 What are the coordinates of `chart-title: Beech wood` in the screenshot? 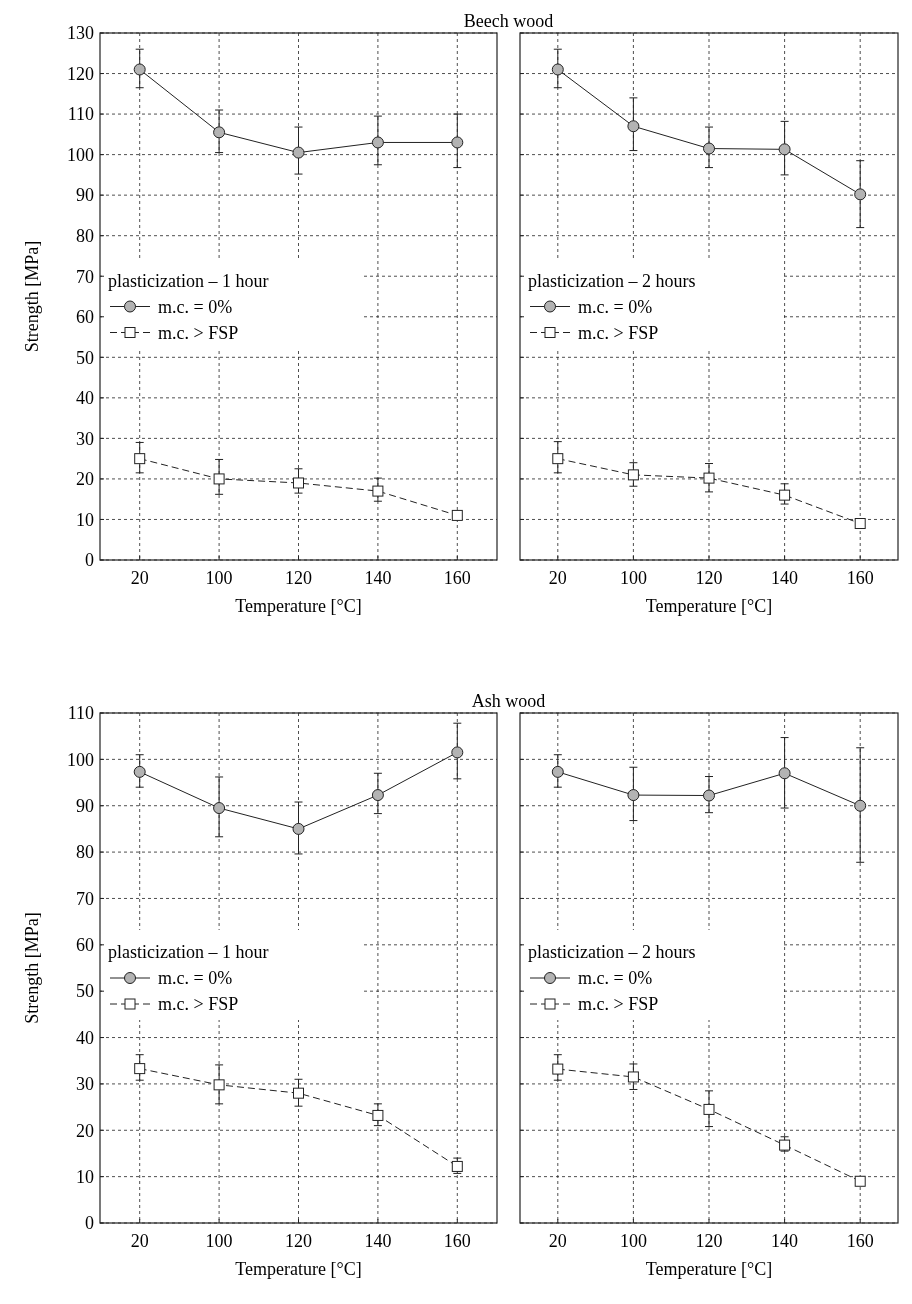 It's located at (508, 21).